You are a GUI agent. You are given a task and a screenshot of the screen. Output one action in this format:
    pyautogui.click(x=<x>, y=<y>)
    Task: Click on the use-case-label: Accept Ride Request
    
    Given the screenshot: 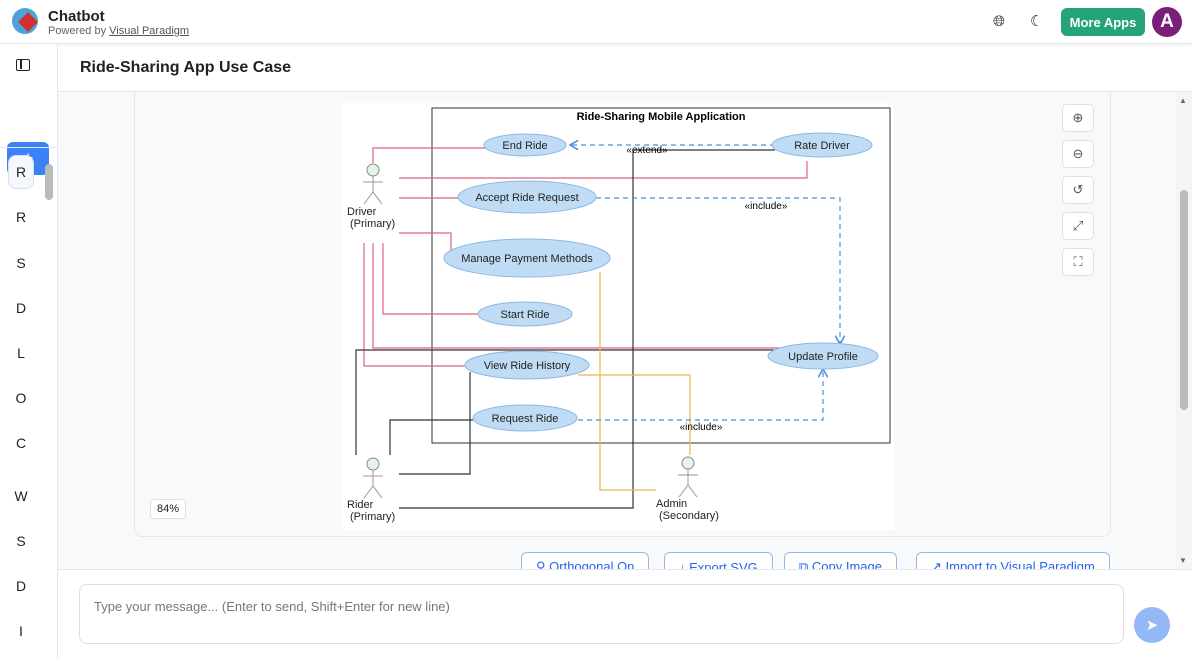 What is the action you would take?
    pyautogui.click(x=526, y=198)
    